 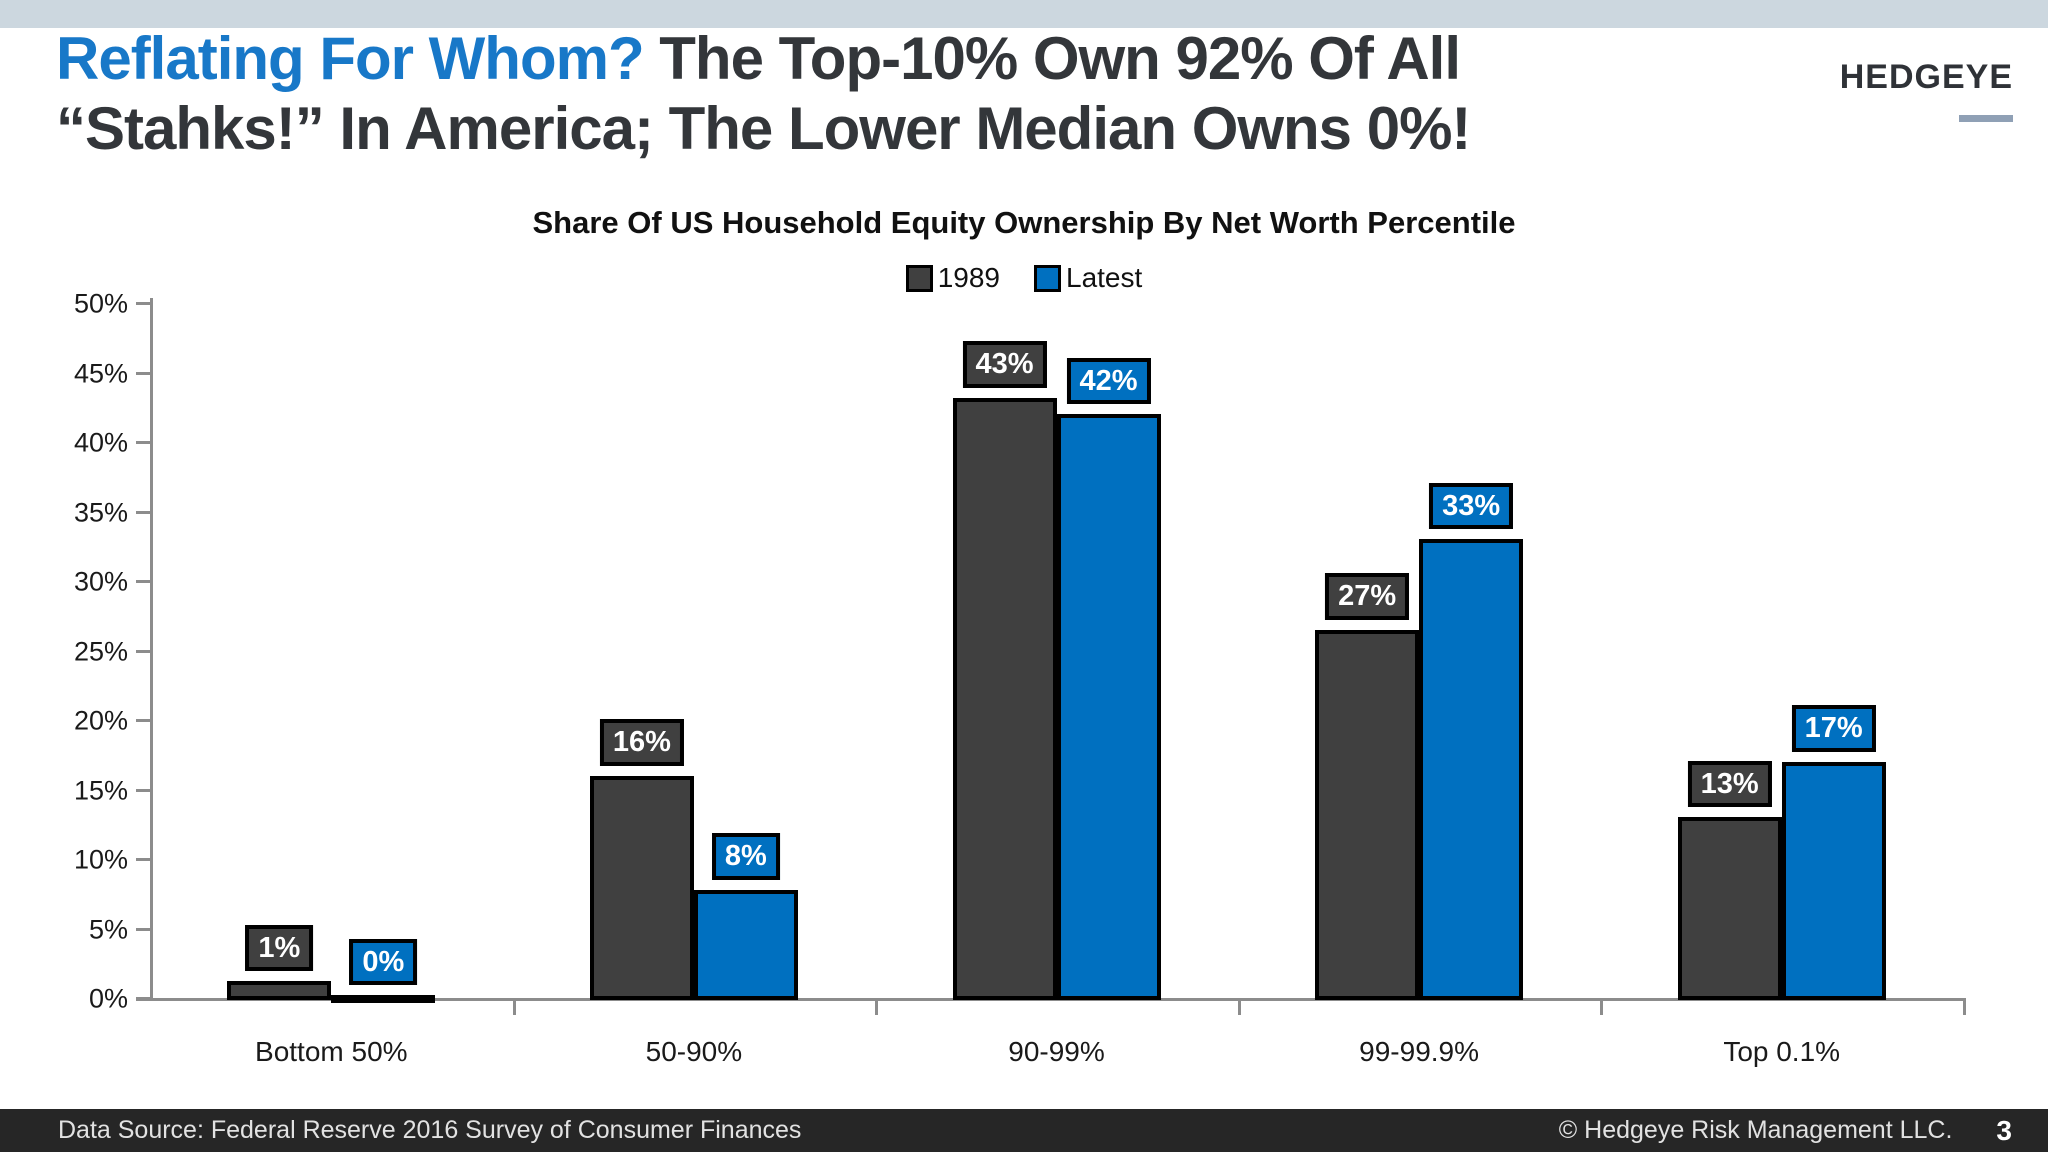 What do you see at coordinates (1833, 728) in the screenshot?
I see `bar-label-latest-5: 17%` at bounding box center [1833, 728].